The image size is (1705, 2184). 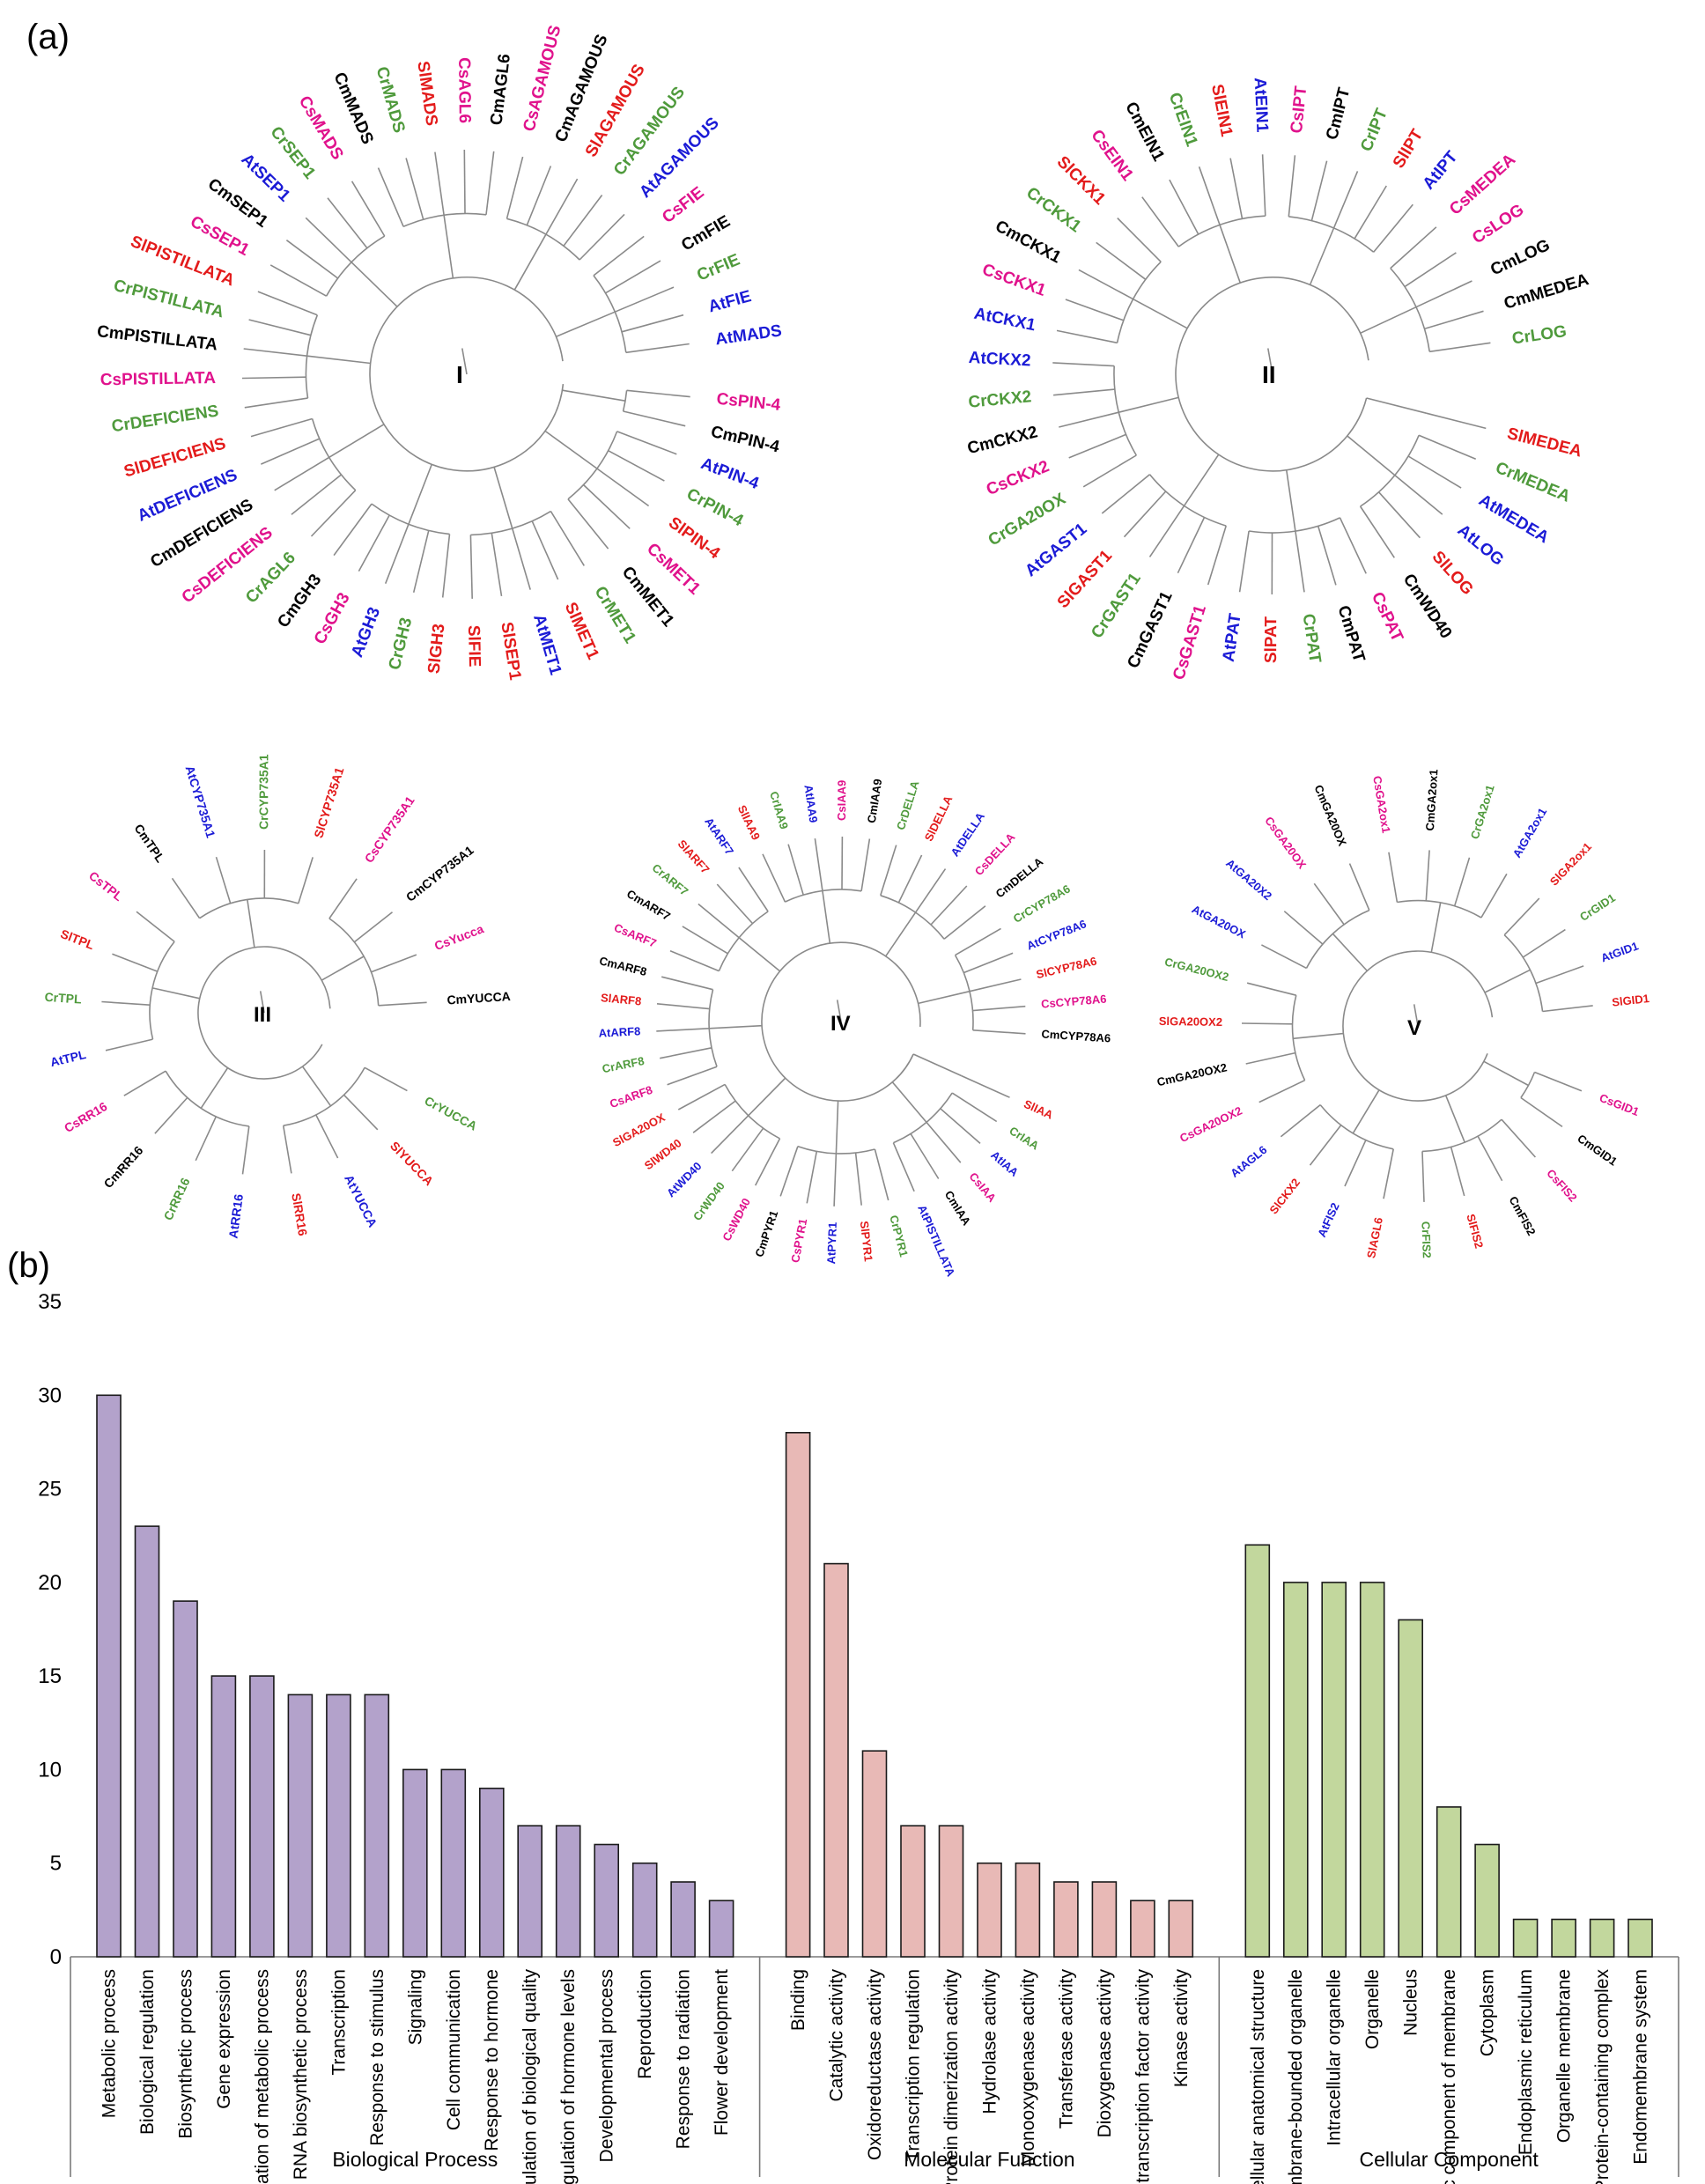 What do you see at coordinates (1004, 320) in the screenshot?
I see `leaf-label: AtCKX1` at bounding box center [1004, 320].